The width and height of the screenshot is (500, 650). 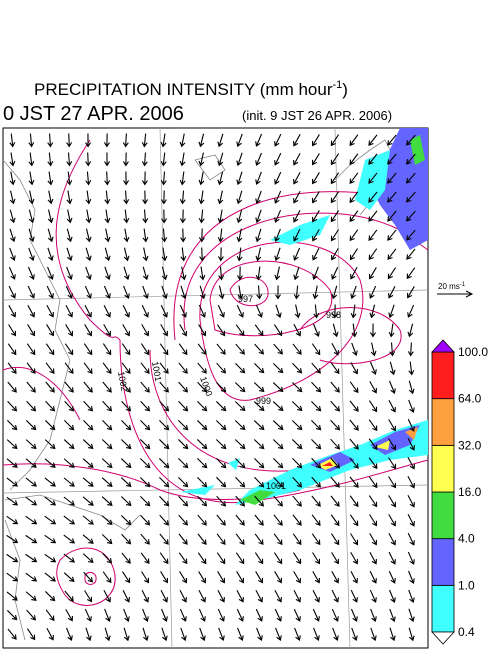 I want to click on vector-scale: 20 ms-1, so click(x=455, y=290).